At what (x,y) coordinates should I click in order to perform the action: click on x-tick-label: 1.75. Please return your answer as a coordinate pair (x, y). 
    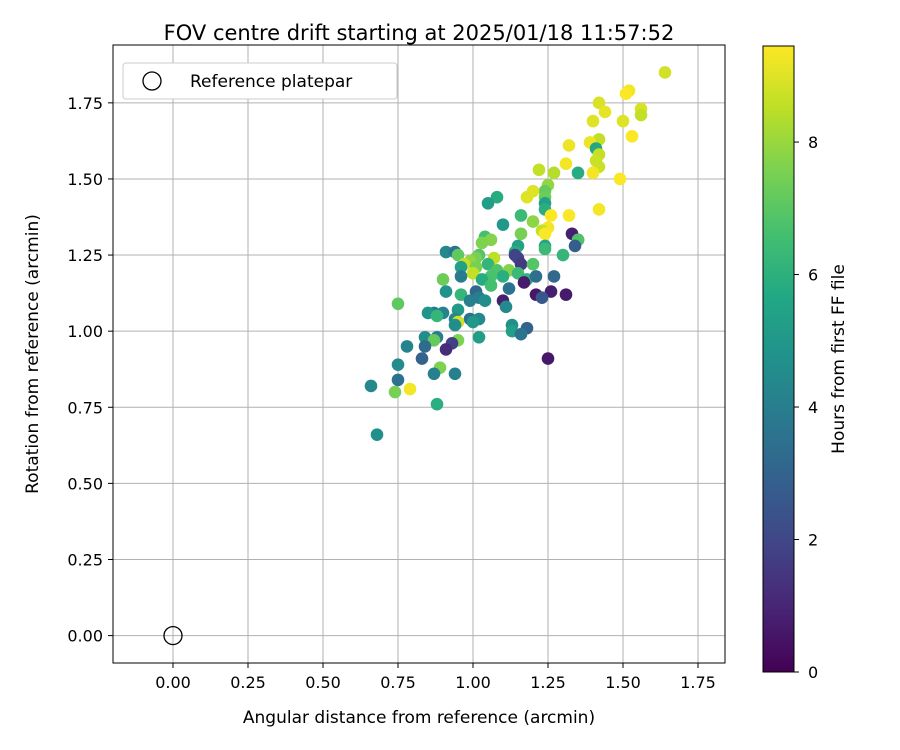
    Looking at the image, I should click on (698, 682).